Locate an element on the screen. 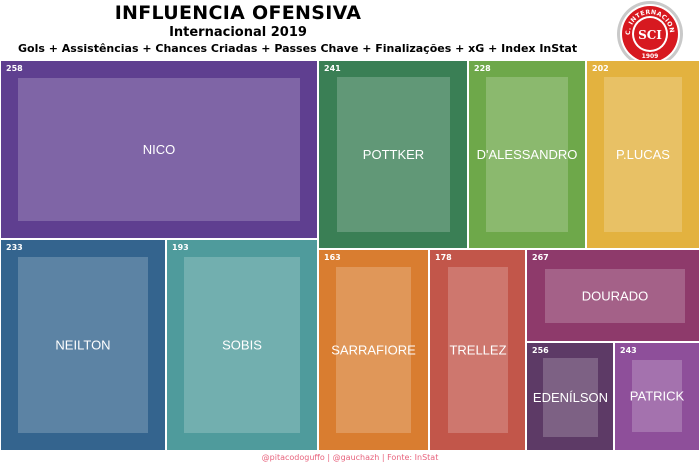 The image size is (700, 466). tile-neilton: 233 NEILTON is located at coordinates (83, 344).